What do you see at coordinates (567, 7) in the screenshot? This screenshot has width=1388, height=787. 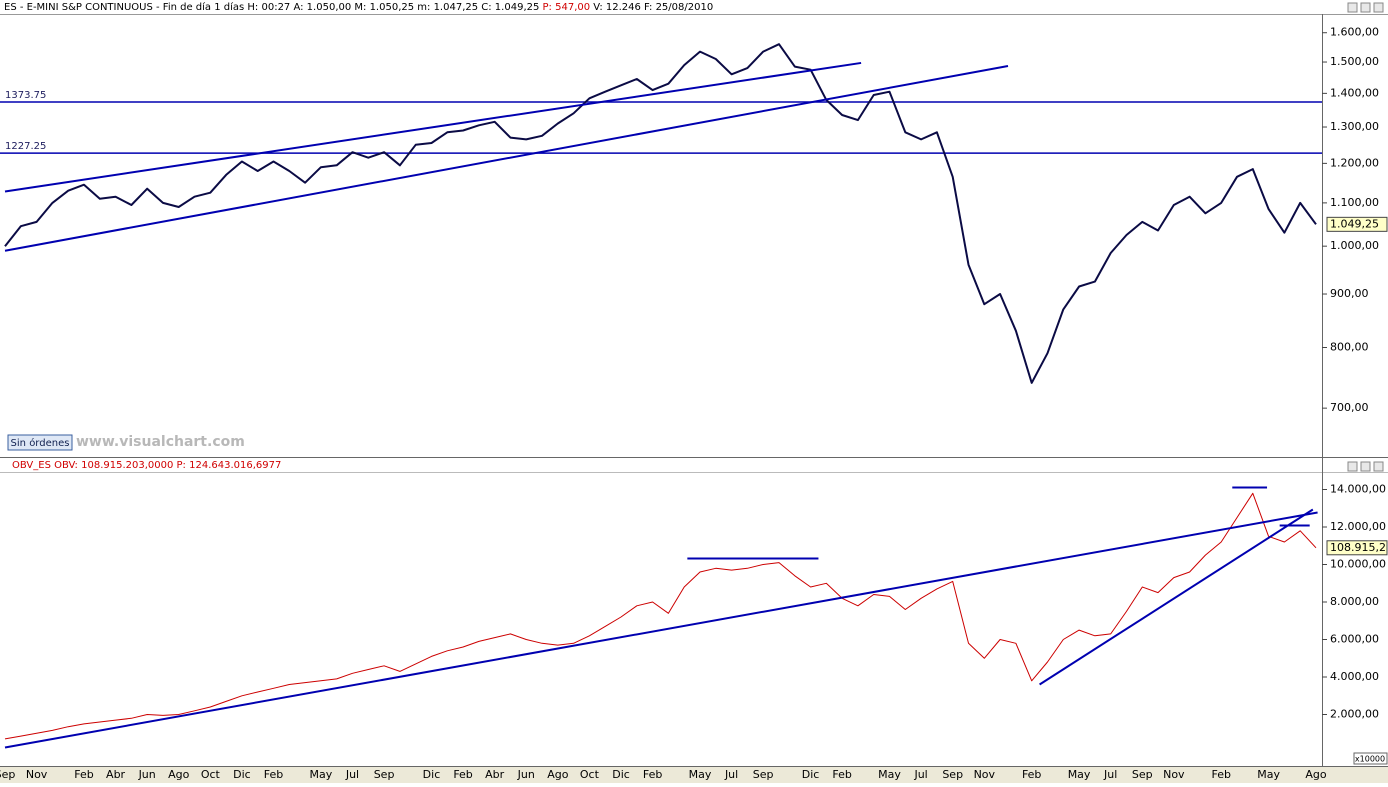 I see `title-highlight: P: 547,00` at bounding box center [567, 7].